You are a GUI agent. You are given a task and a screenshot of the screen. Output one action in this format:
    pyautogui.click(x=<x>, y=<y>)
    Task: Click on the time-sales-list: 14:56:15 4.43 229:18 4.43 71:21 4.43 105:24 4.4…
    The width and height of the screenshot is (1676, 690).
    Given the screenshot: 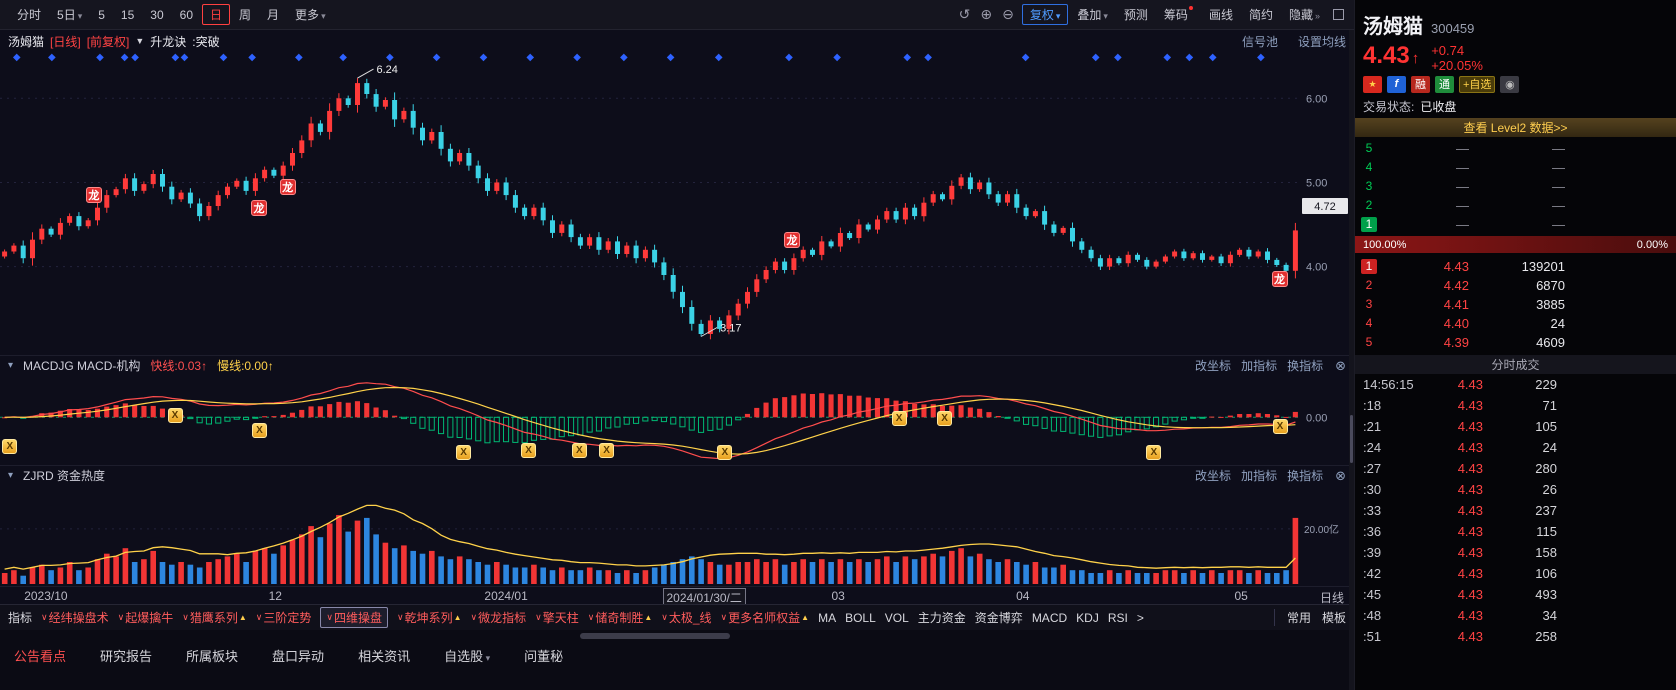 What is the action you would take?
    pyautogui.click(x=1515, y=510)
    